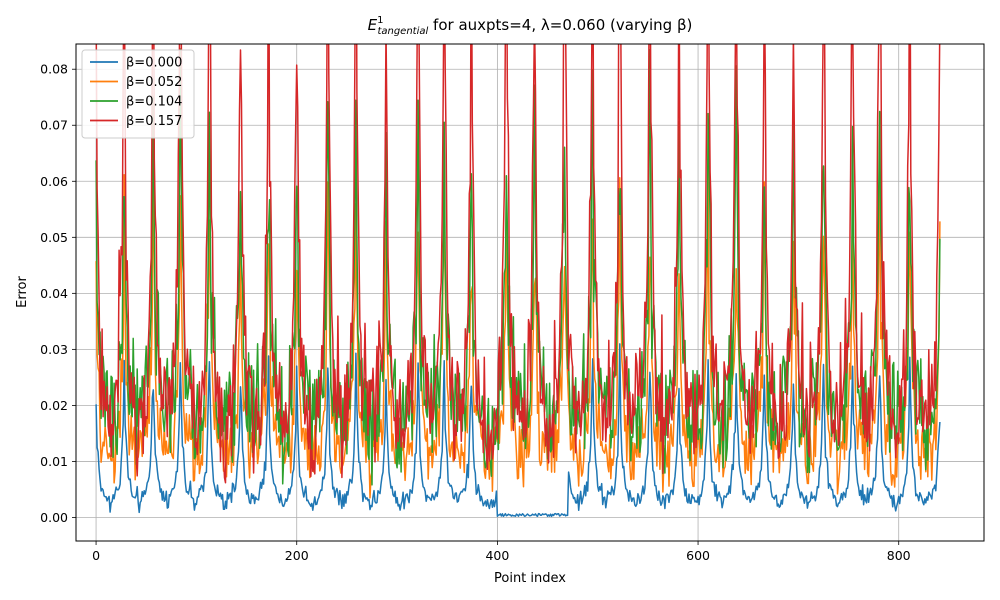 This screenshot has width=1000, height=600. Describe the element at coordinates (54, 293) in the screenshot. I see `y-tick-label: 0.04` at that location.